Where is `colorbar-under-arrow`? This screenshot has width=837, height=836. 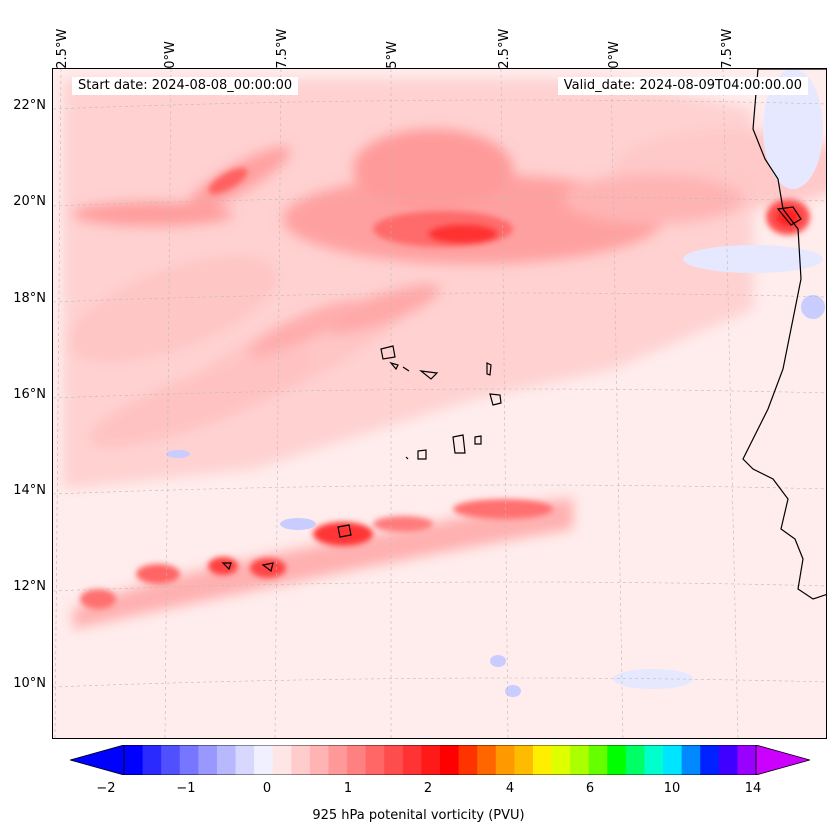 colorbar-under-arrow is located at coordinates (97, 760).